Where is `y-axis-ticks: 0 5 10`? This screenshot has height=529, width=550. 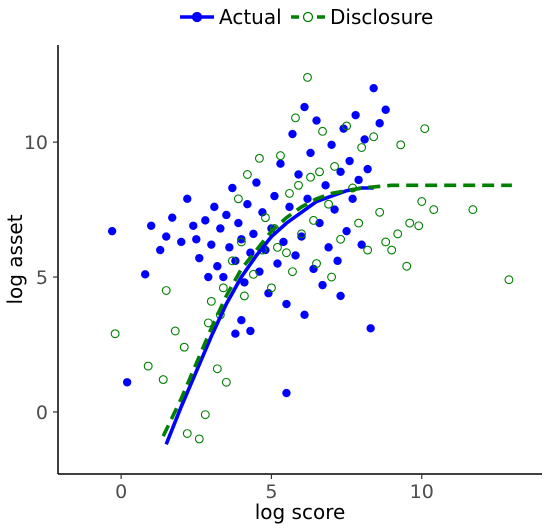 y-axis-ticks: 0 5 10 is located at coordinates (41, 278).